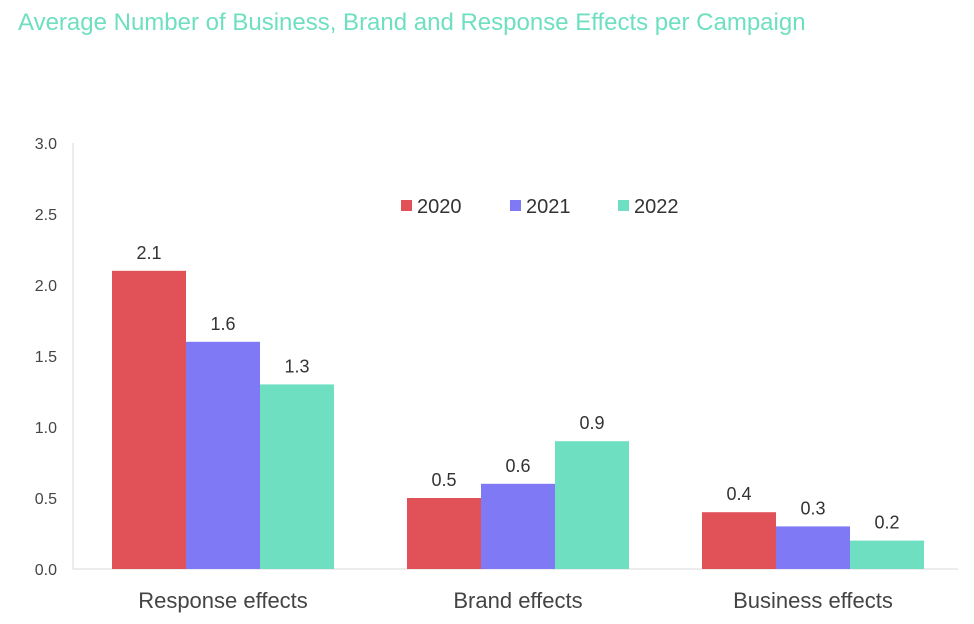 This screenshot has height=624, width=974. What do you see at coordinates (222, 324) in the screenshot?
I see `data-label: 1.6` at bounding box center [222, 324].